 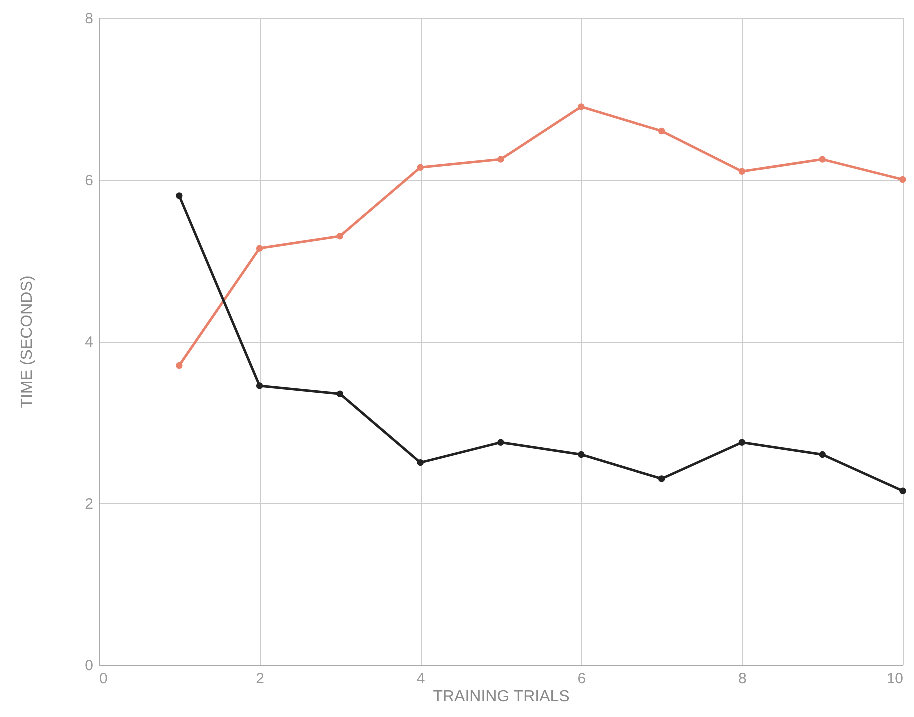 I want to click on x-tick-label: 4, so click(x=421, y=679).